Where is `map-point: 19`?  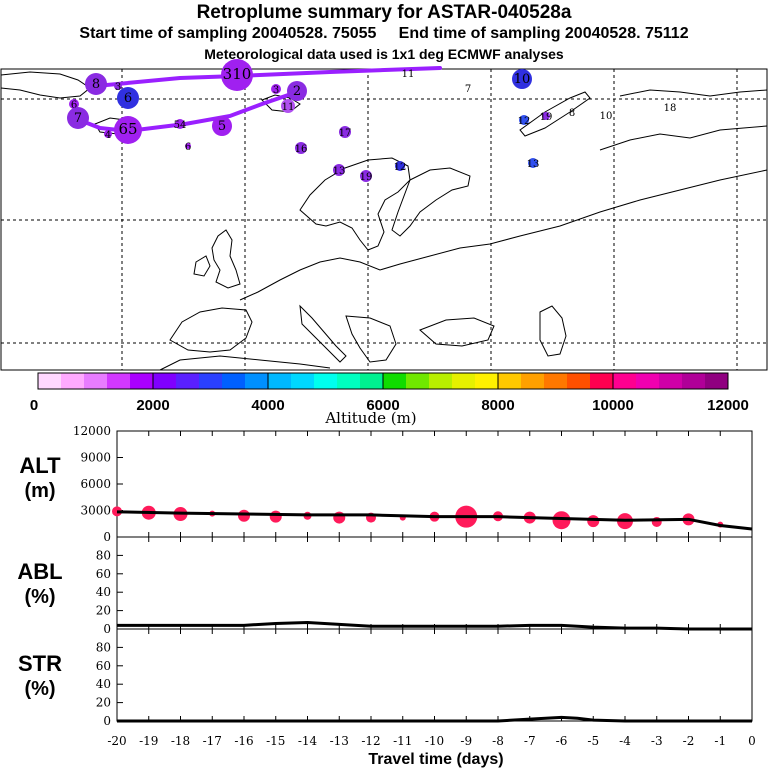
map-point: 19 is located at coordinates (366, 176).